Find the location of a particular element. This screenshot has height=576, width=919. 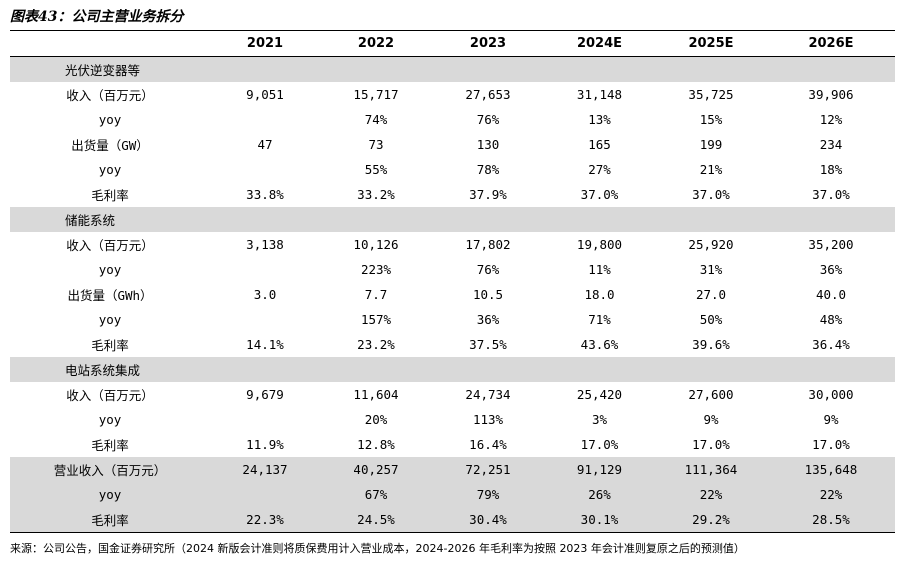

cell: 12.8% is located at coordinates (376, 444).